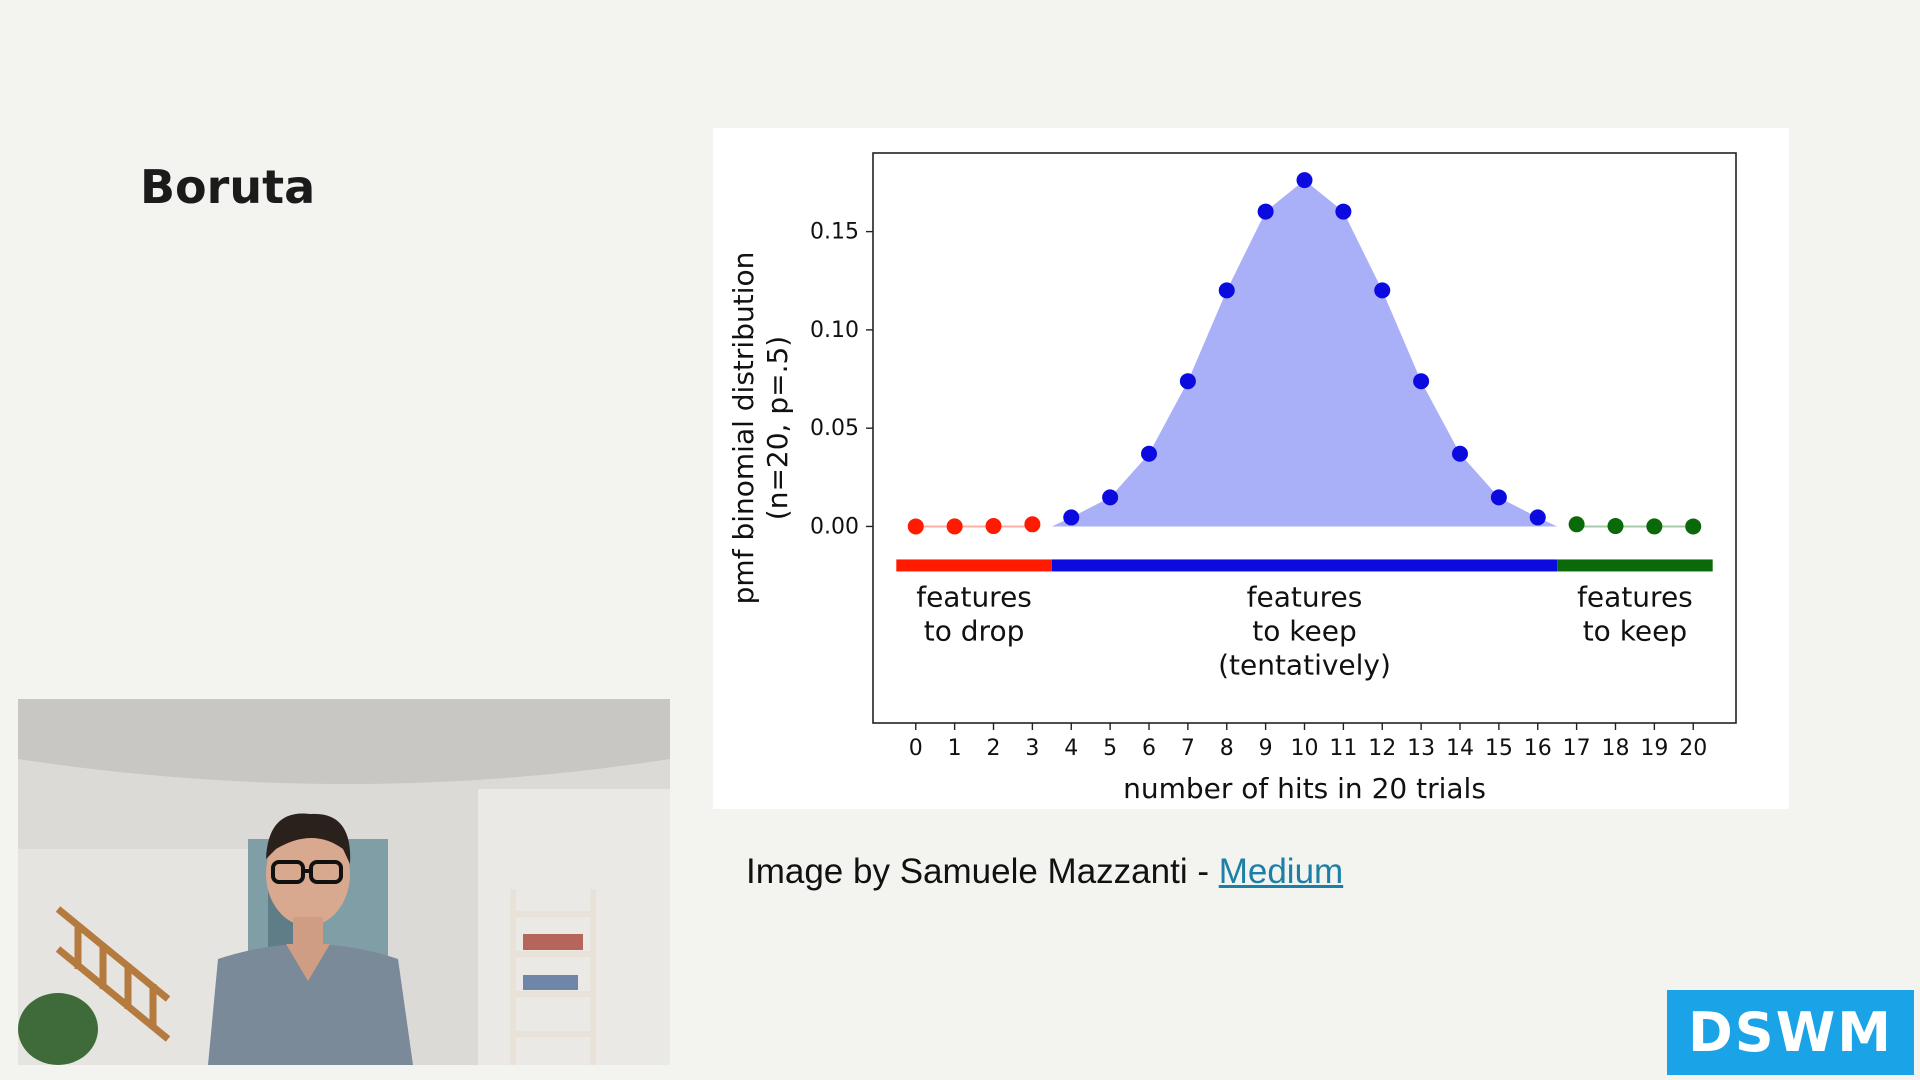  What do you see at coordinates (1266, 748) in the screenshot?
I see `x-tick-label: 9` at bounding box center [1266, 748].